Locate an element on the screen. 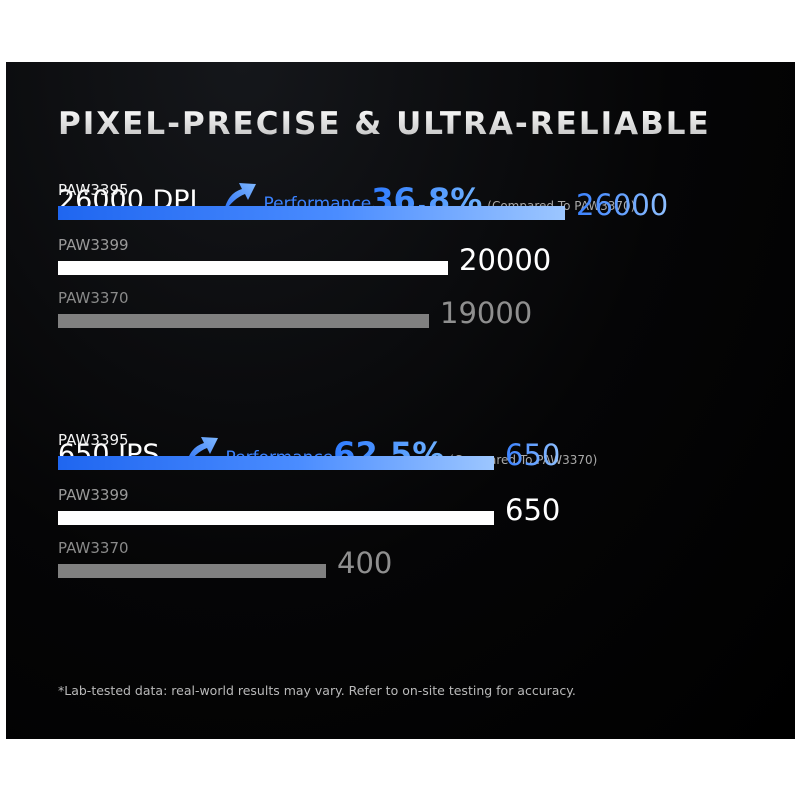 Image resolution: width=800 pixels, height=800 pixels. bar-value-label: 20000 is located at coordinates (505, 260).